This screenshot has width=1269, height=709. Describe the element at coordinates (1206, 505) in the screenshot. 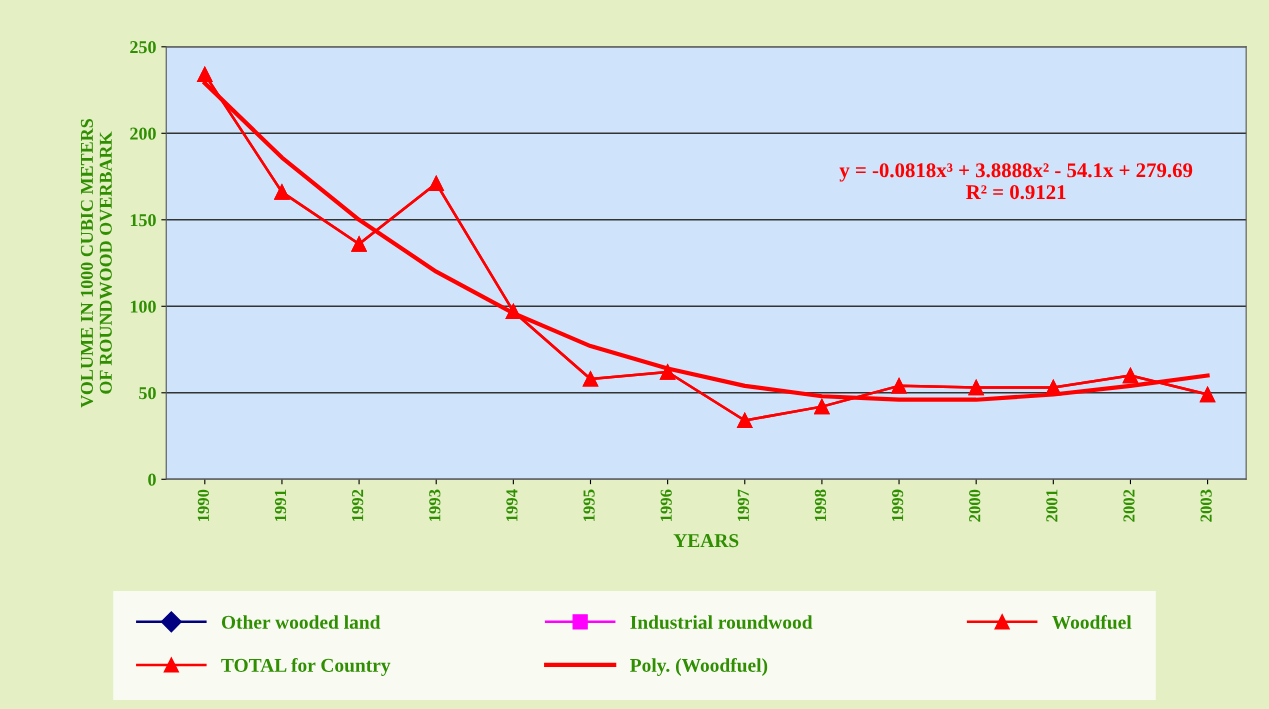

I see `x-tick-label: 2003` at that location.